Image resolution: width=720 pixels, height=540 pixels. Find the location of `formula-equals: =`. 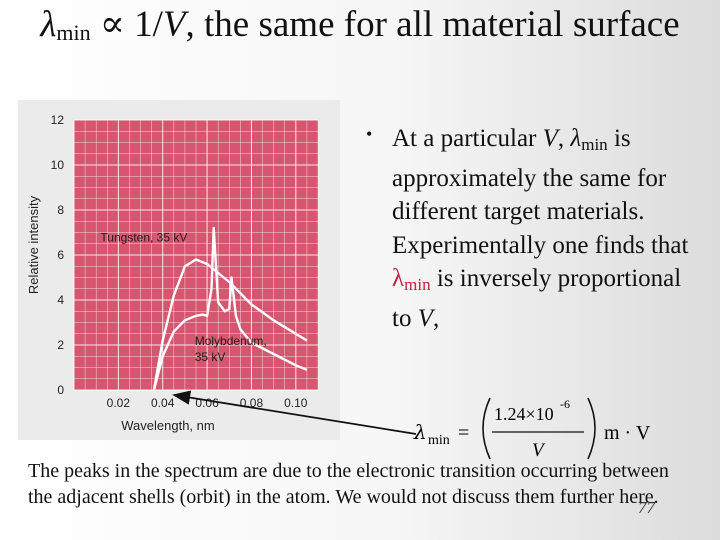

formula-equals: = is located at coordinates (463, 433).